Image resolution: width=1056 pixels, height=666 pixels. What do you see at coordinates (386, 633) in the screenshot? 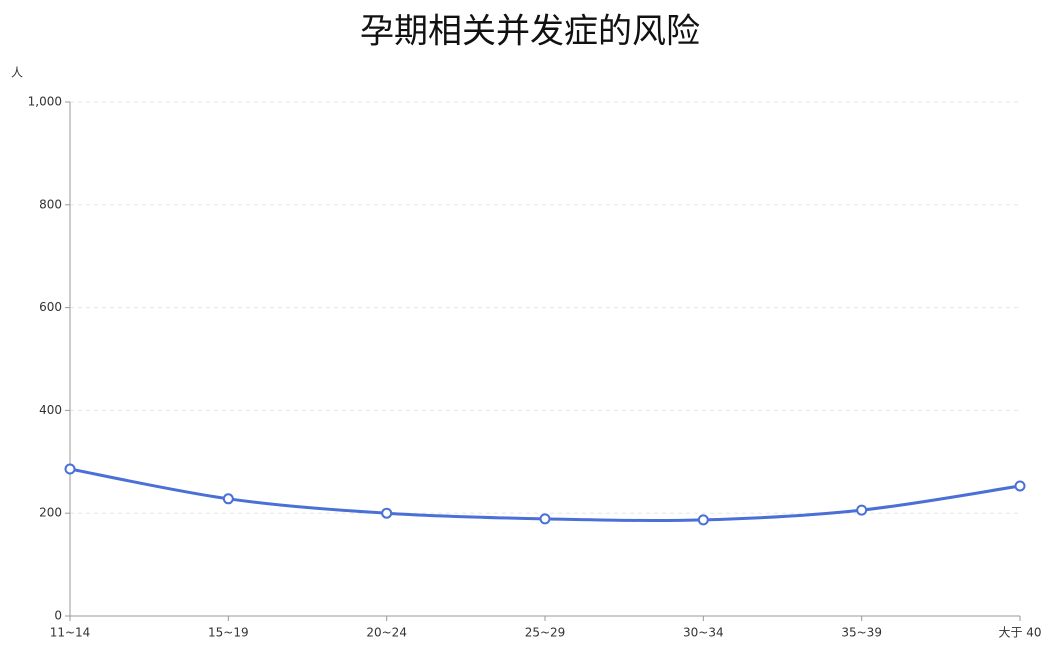
I see `x-tick-label: 20~24` at bounding box center [386, 633].